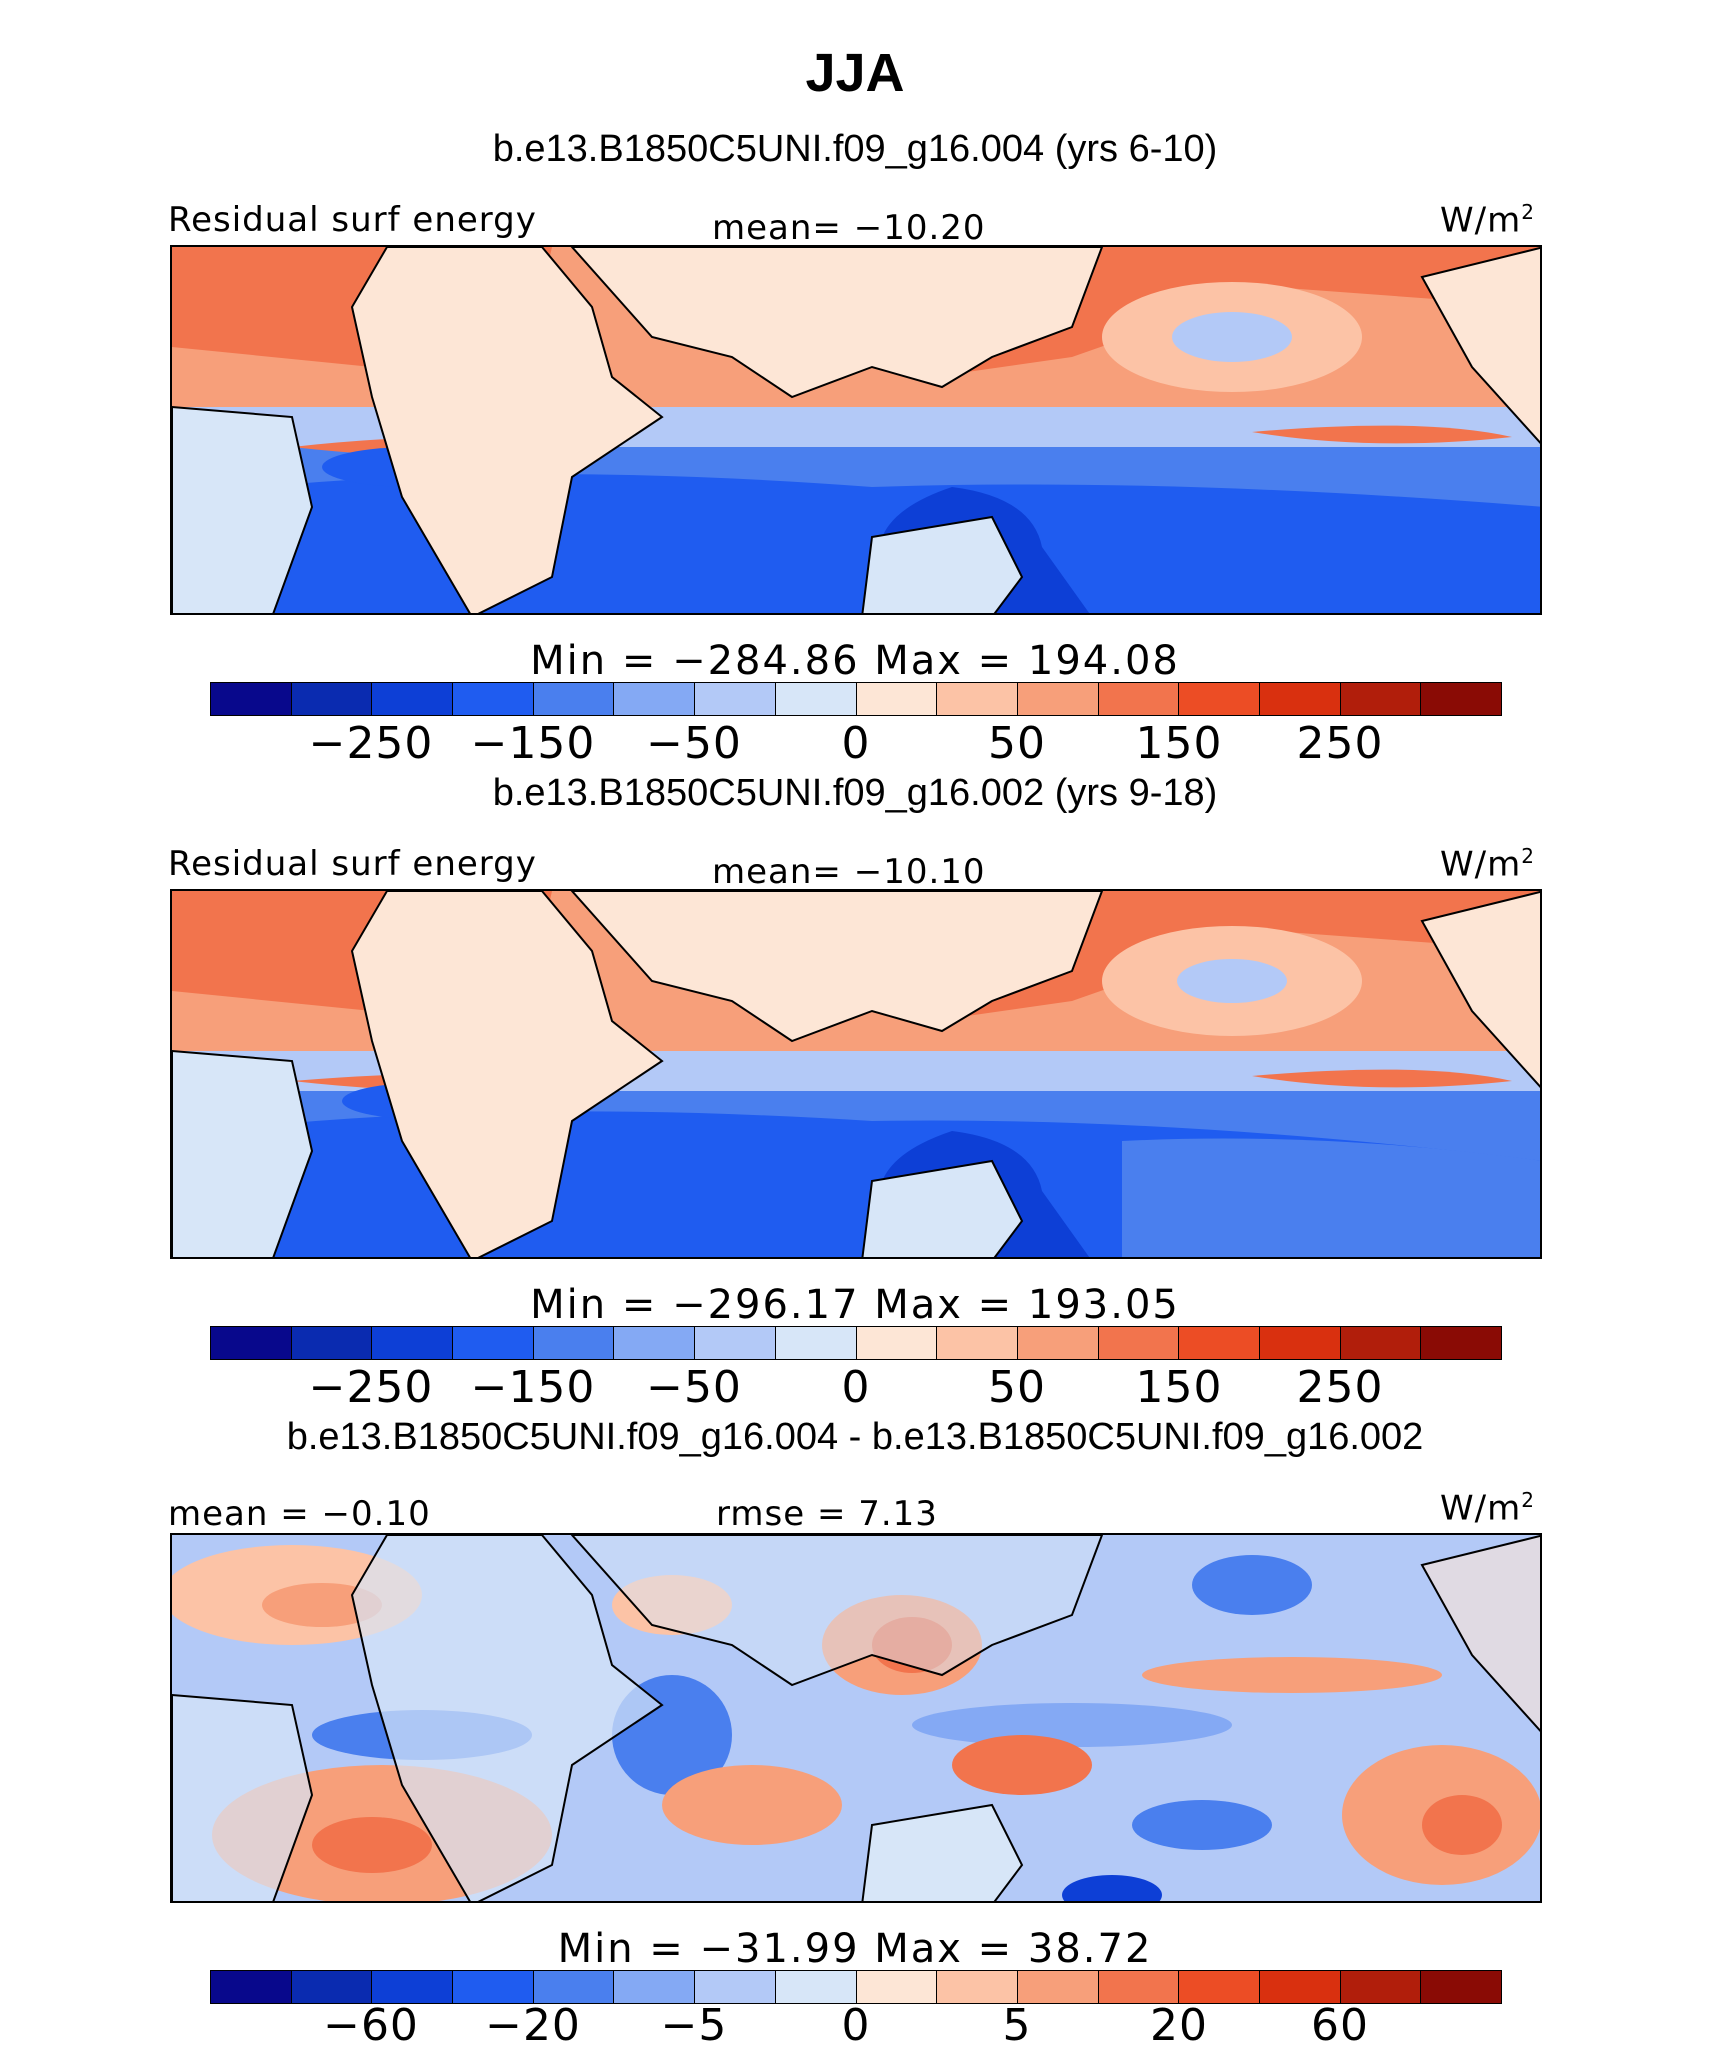  What do you see at coordinates (827, 1514) in the screenshot?
I see `panel-3-rmse-label: rmse = 7.13` at bounding box center [827, 1514].